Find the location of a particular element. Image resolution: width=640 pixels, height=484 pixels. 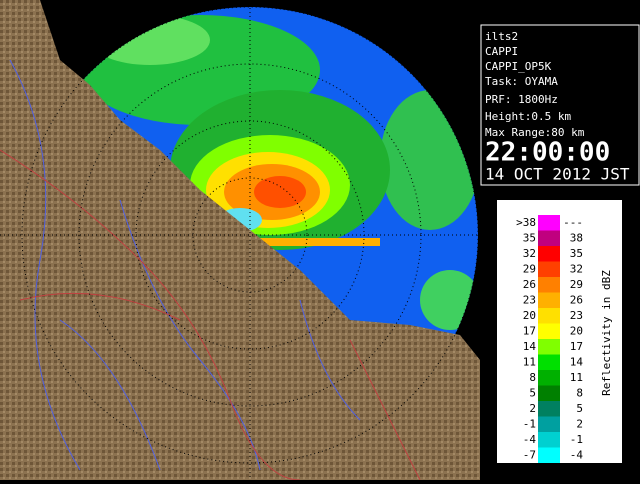

station: ilts2 is located at coordinates (501, 36).